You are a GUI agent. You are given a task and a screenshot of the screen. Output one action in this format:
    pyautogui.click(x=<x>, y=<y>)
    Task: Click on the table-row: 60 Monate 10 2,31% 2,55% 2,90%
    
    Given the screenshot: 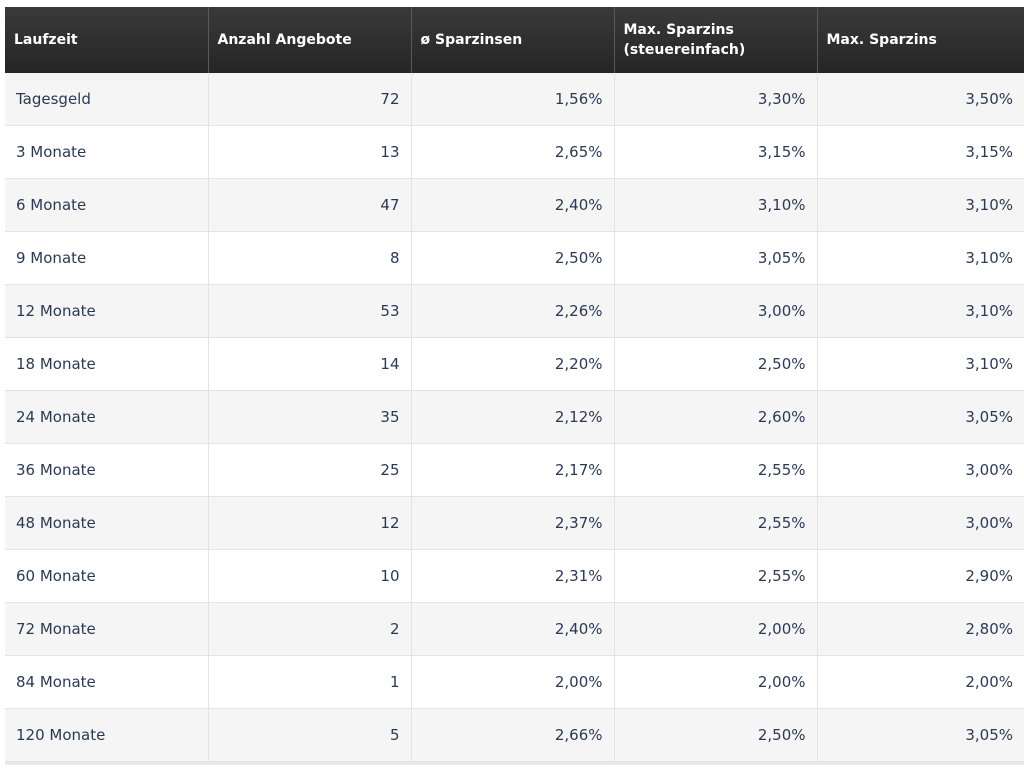 What is the action you would take?
    pyautogui.click(x=514, y=576)
    